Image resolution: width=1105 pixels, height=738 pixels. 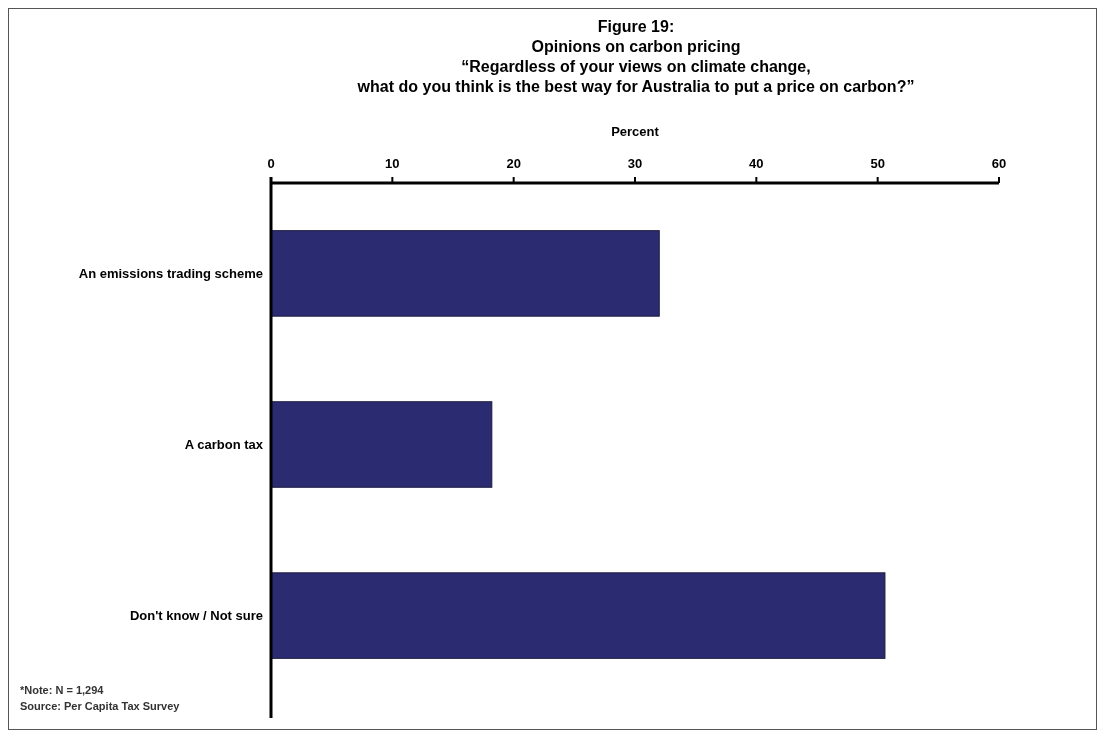 I want to click on y-tick-label: An emissions trading scheme, so click(x=170, y=273).